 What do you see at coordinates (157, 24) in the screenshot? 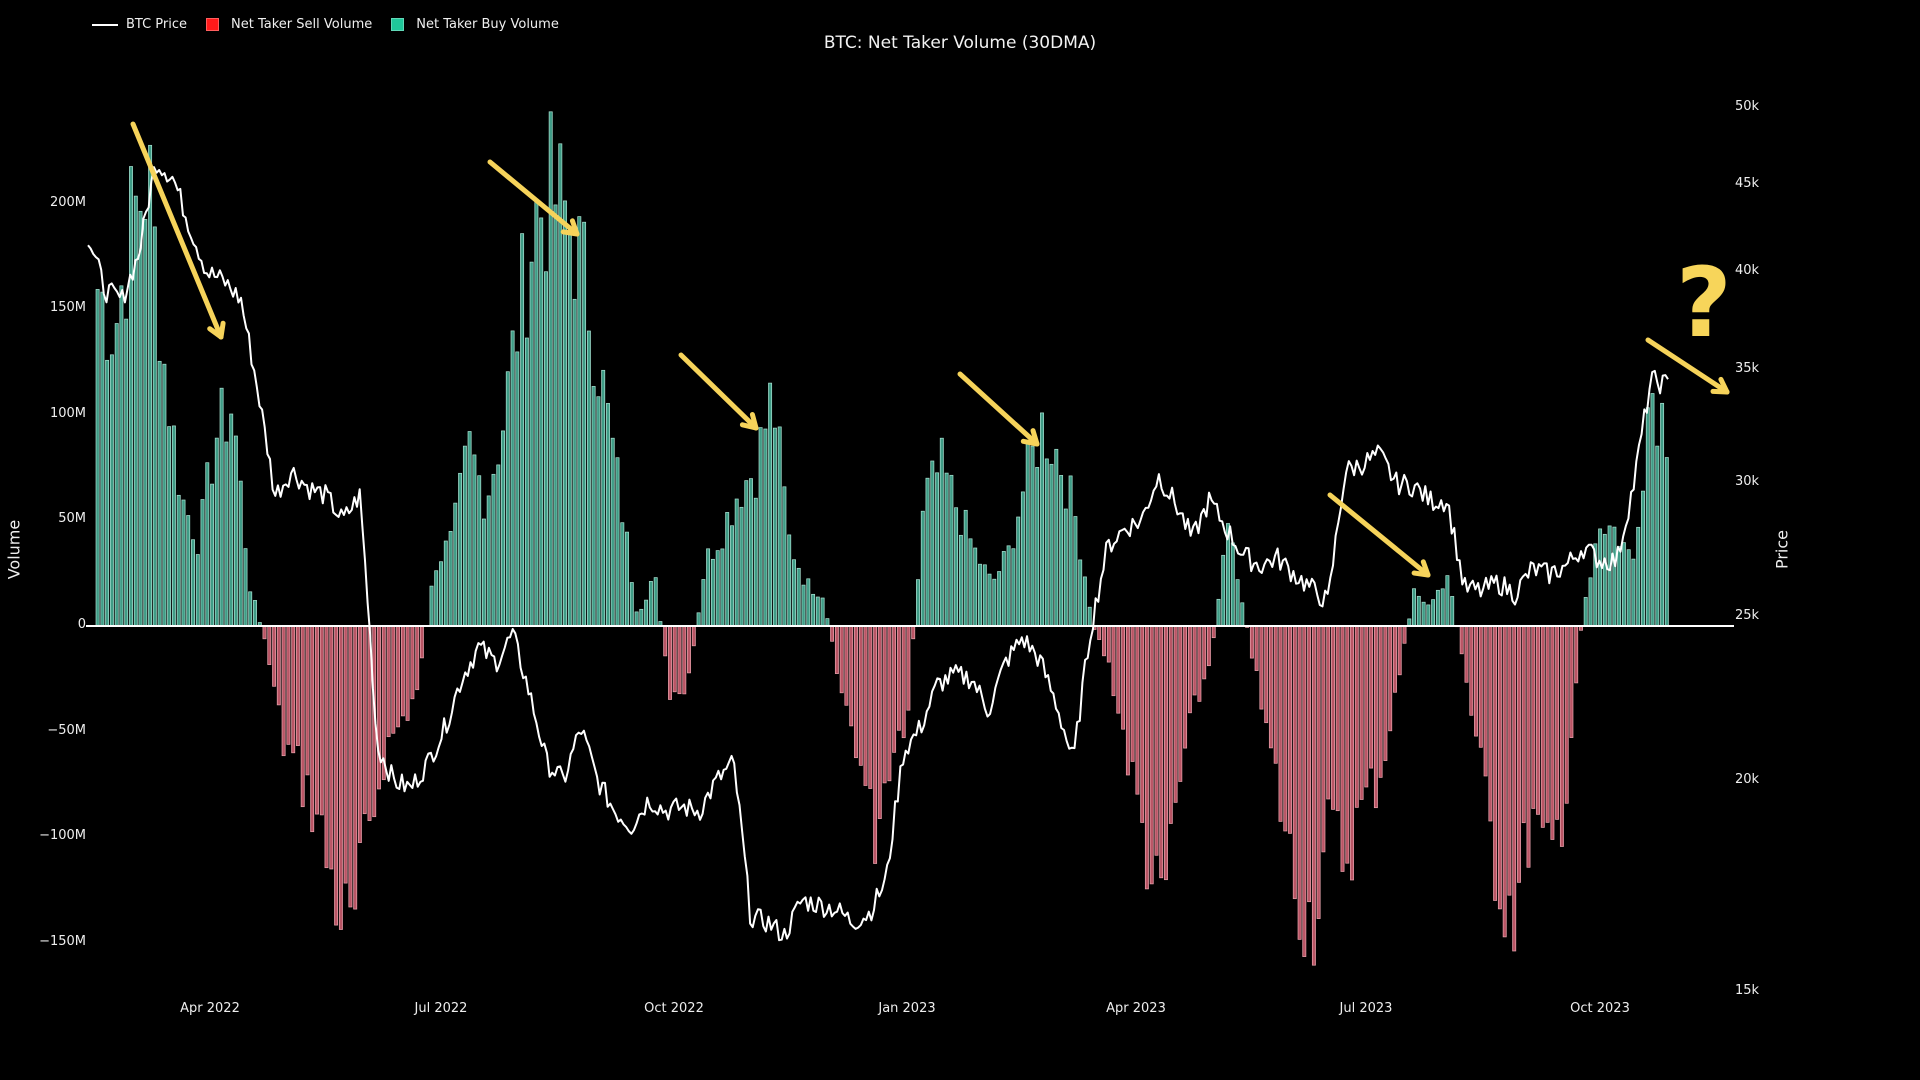
I see `legend-label: BTC Price` at bounding box center [157, 24].